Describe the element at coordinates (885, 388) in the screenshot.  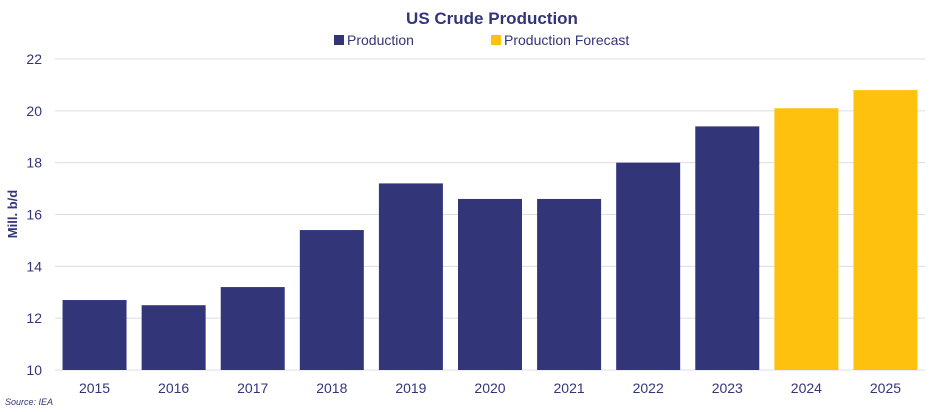
I see `x-tick-label-2025: 2025` at that location.